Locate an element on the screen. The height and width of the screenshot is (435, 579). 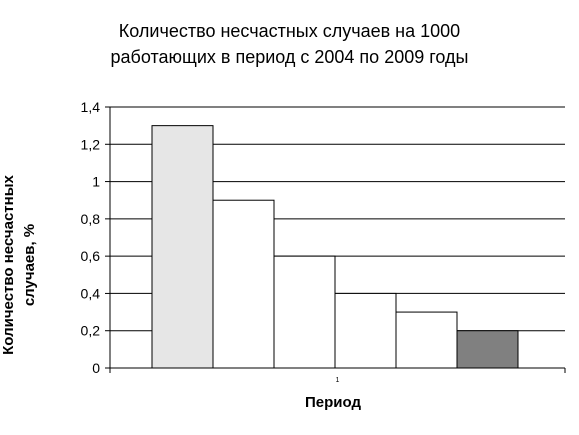
y-axis-label: Количество несчастных случаев, % is located at coordinates (21, 265).